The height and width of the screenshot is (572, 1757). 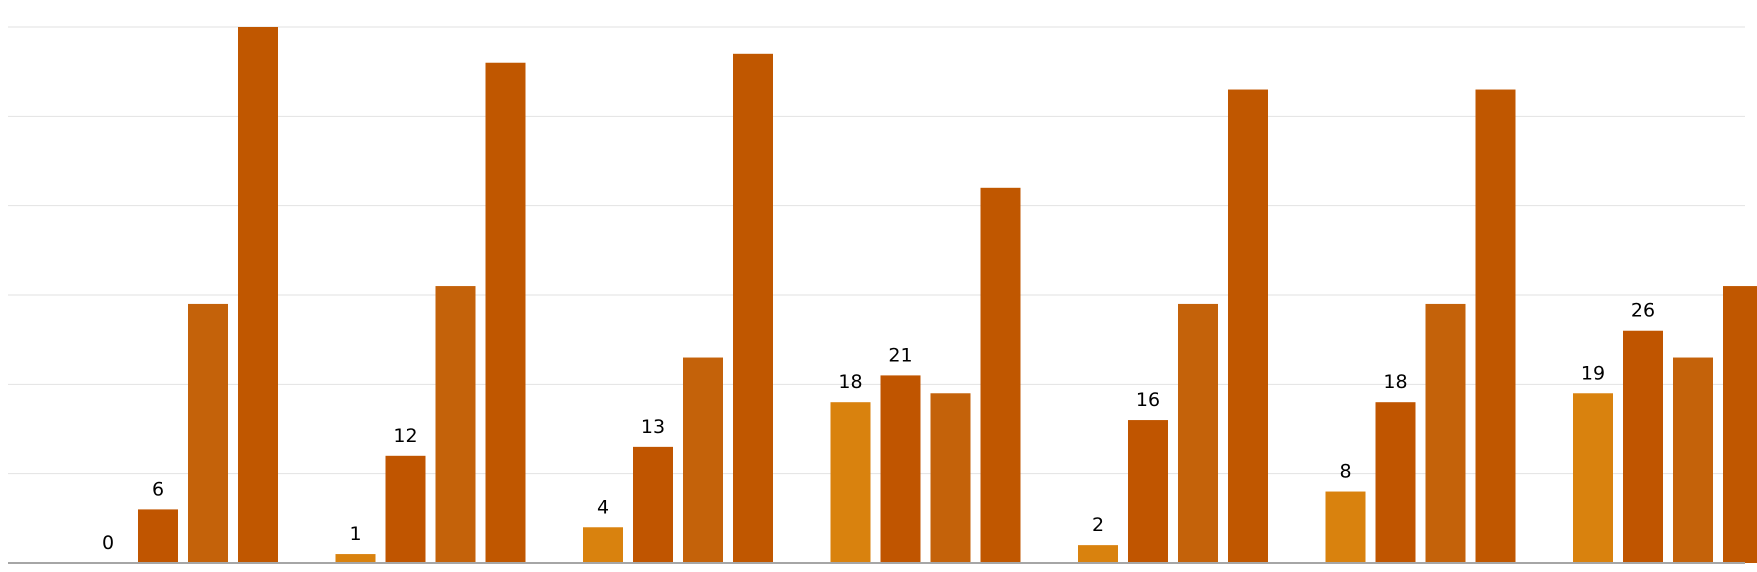 What do you see at coordinates (355, 534) in the screenshot?
I see `data-label: 1` at bounding box center [355, 534].